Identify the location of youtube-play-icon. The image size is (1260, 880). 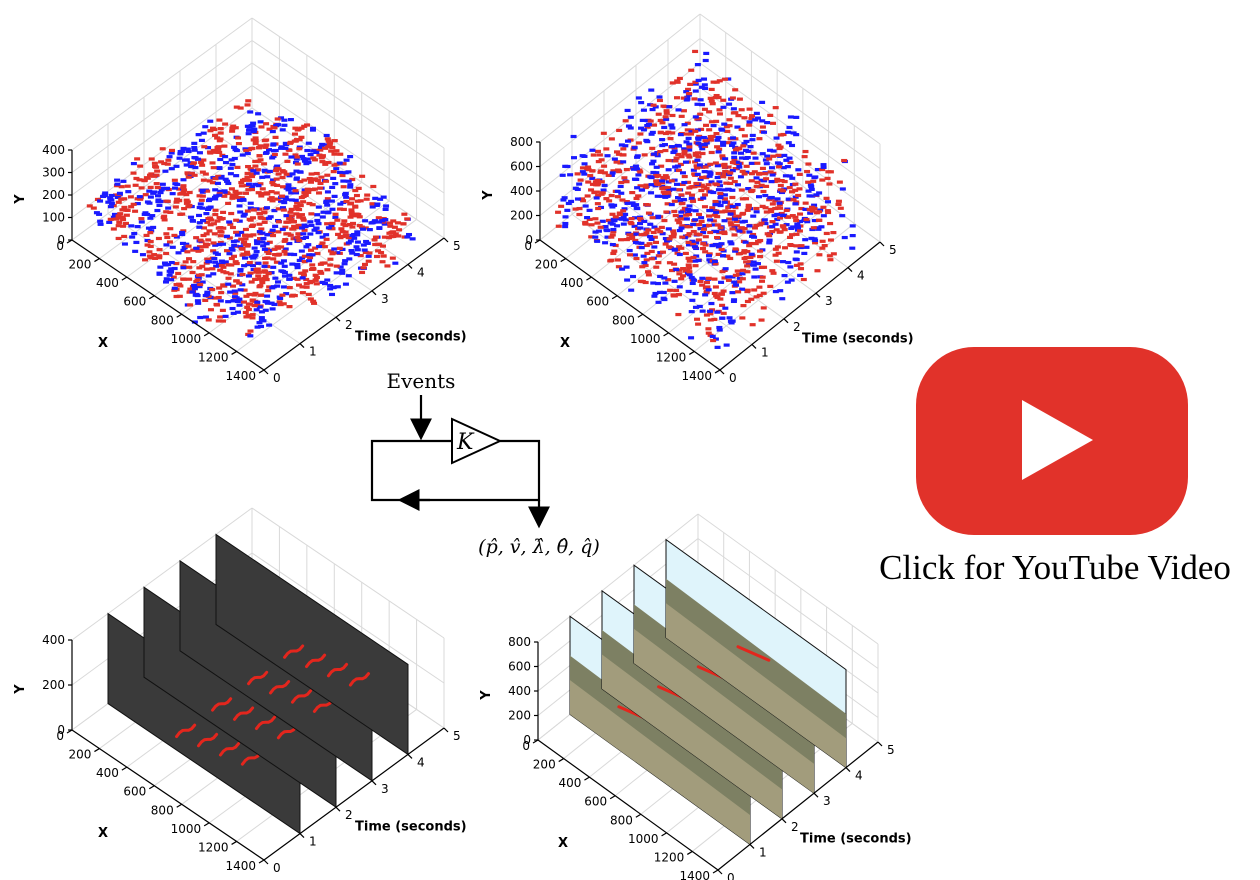
(1052, 441).